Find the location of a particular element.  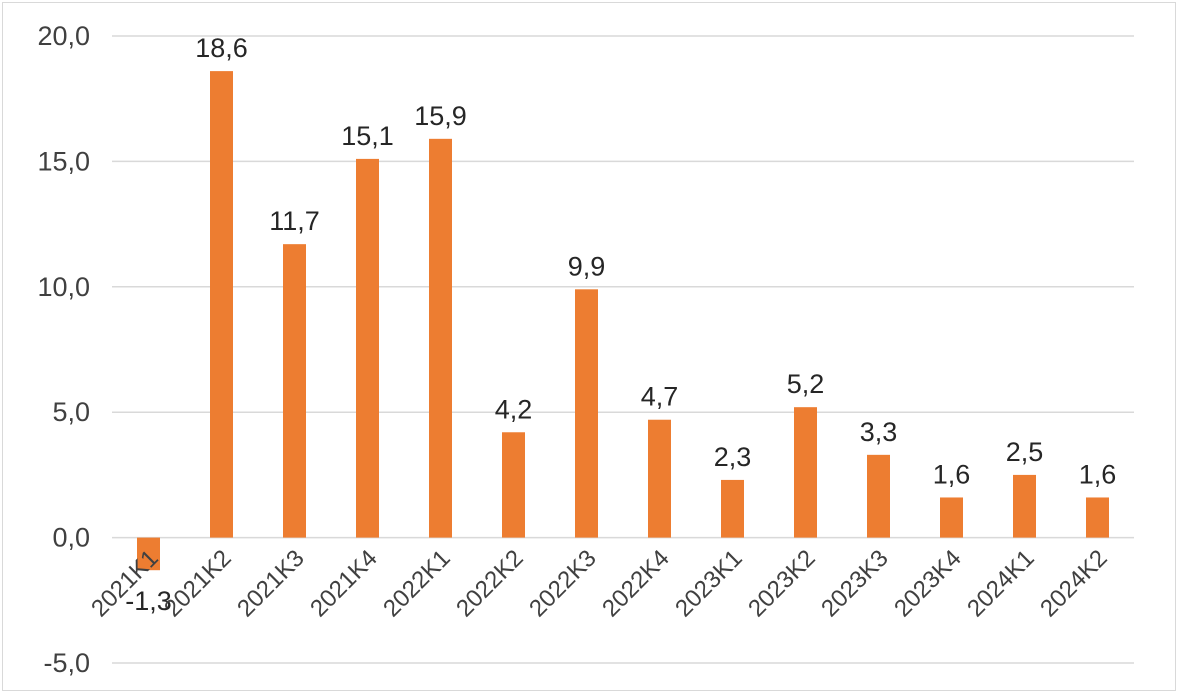

y-tick-label: 20,0 is located at coordinates (63, 36).